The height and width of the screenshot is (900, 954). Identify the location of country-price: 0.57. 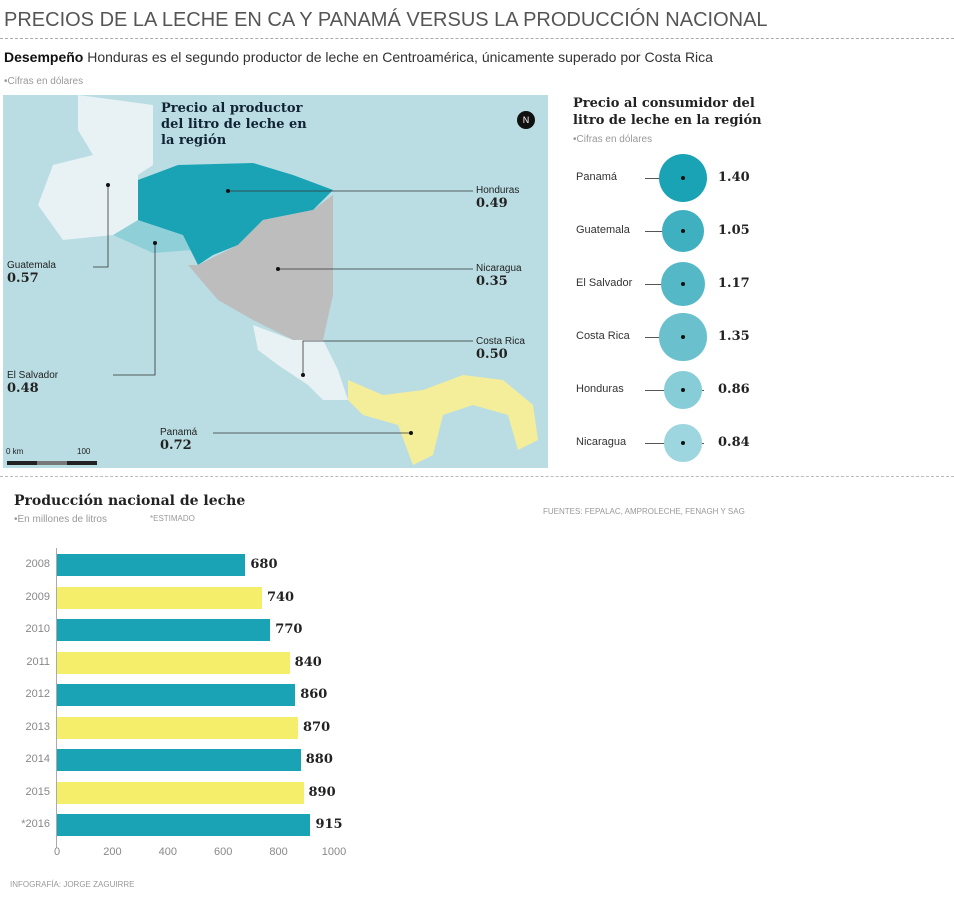
(23, 278).